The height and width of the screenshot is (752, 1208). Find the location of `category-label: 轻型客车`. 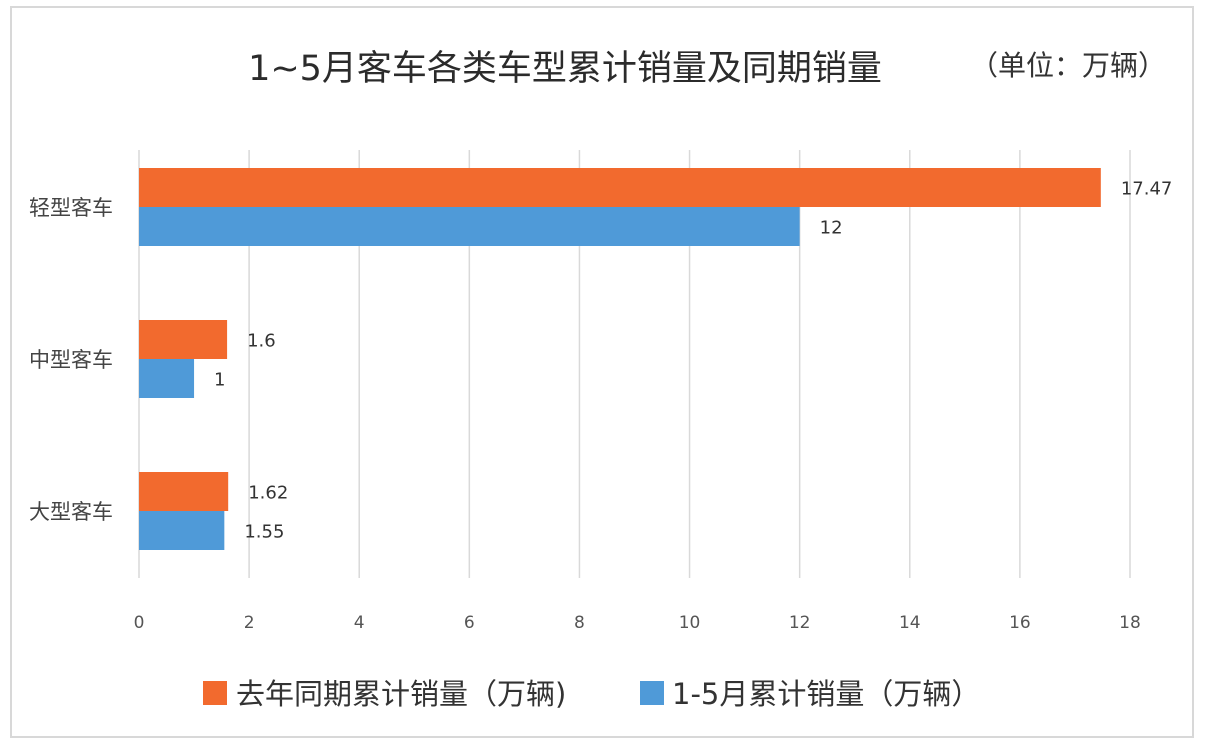

category-label: 轻型客车 is located at coordinates (71, 208).